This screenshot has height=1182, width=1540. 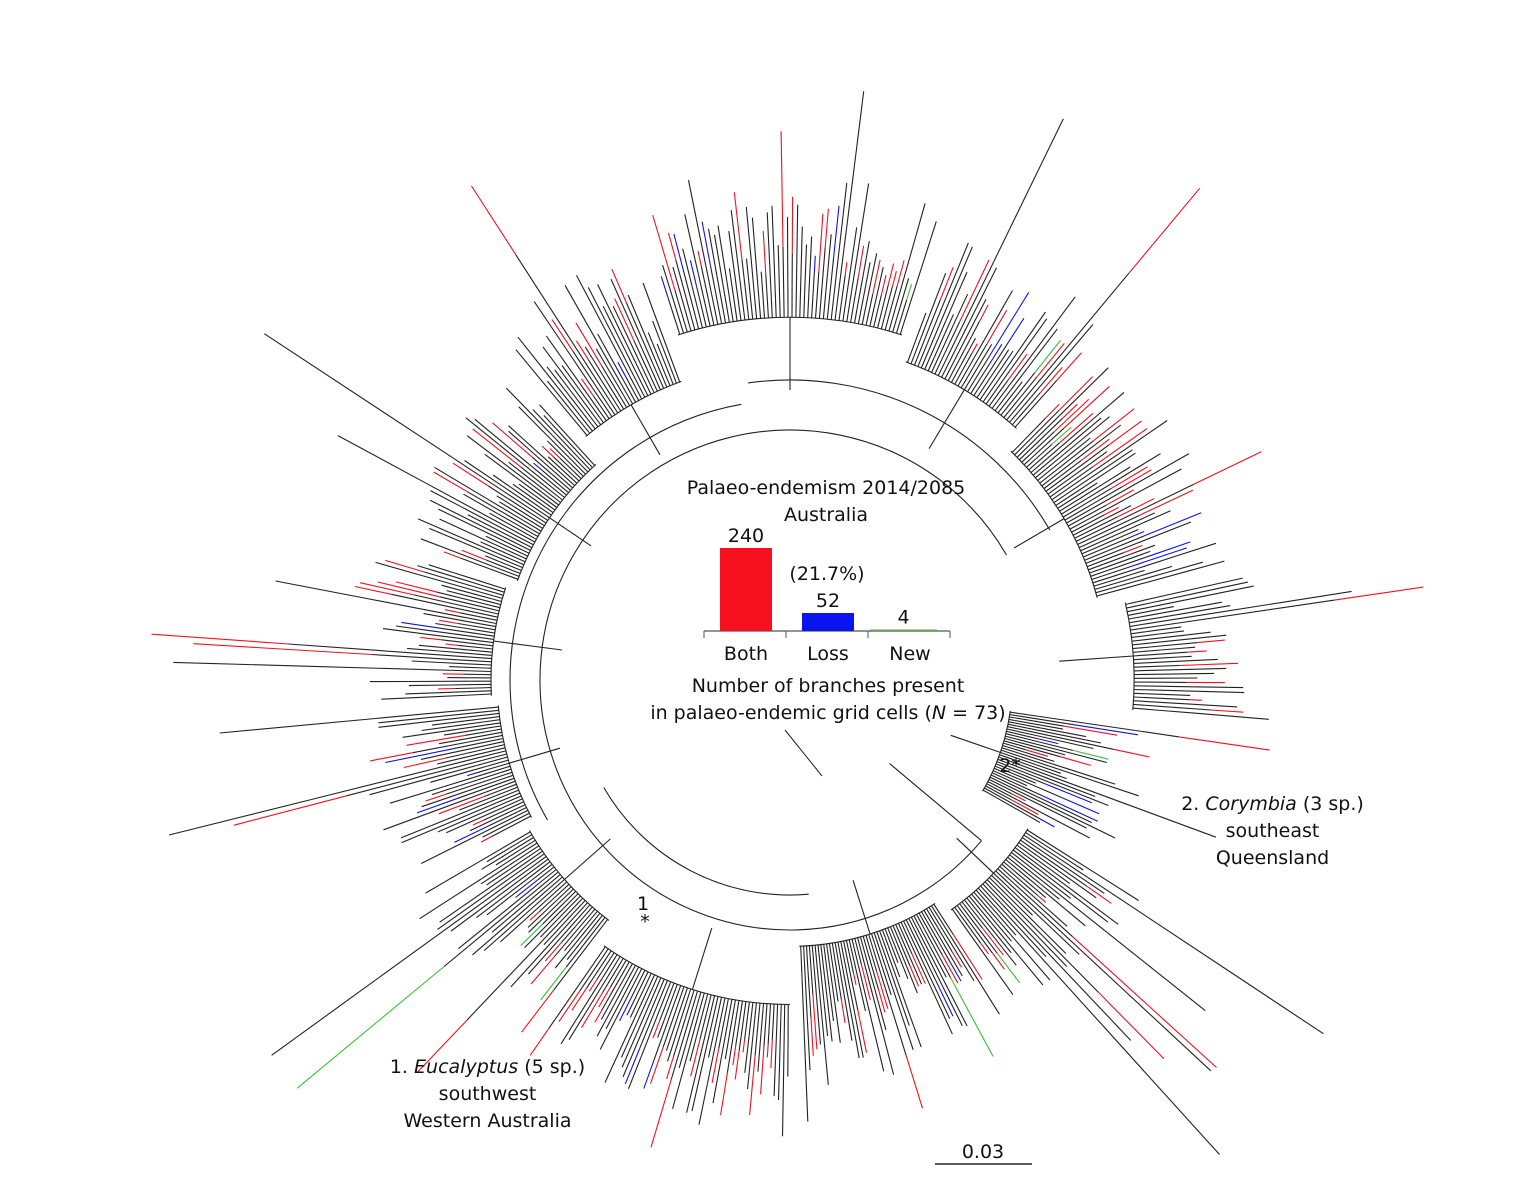 I want to click on clade-2-genus: Corymbia, so click(x=1251, y=804).